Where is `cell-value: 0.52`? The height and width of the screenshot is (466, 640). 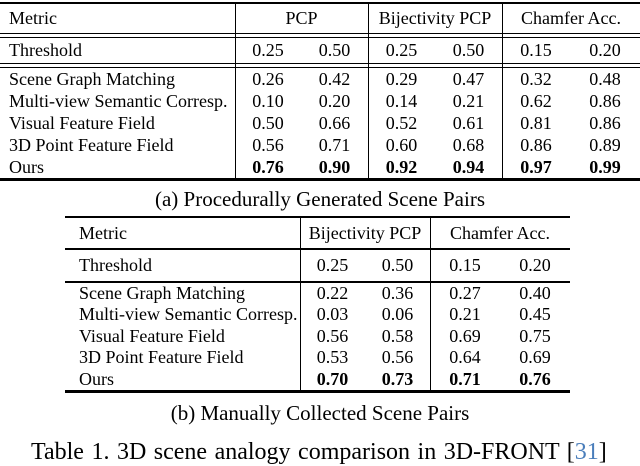 cell-value: 0.52 is located at coordinates (401, 123).